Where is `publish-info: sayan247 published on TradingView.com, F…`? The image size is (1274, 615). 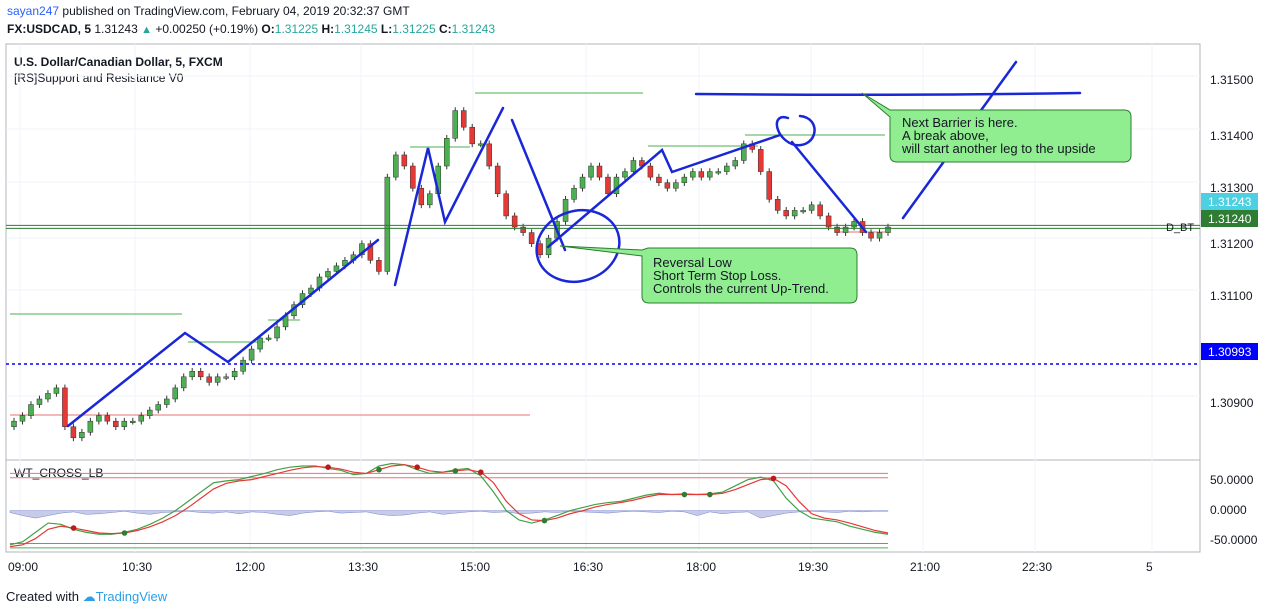
publish-info: sayan247 published on TradingView.com, F… is located at coordinates (208, 11).